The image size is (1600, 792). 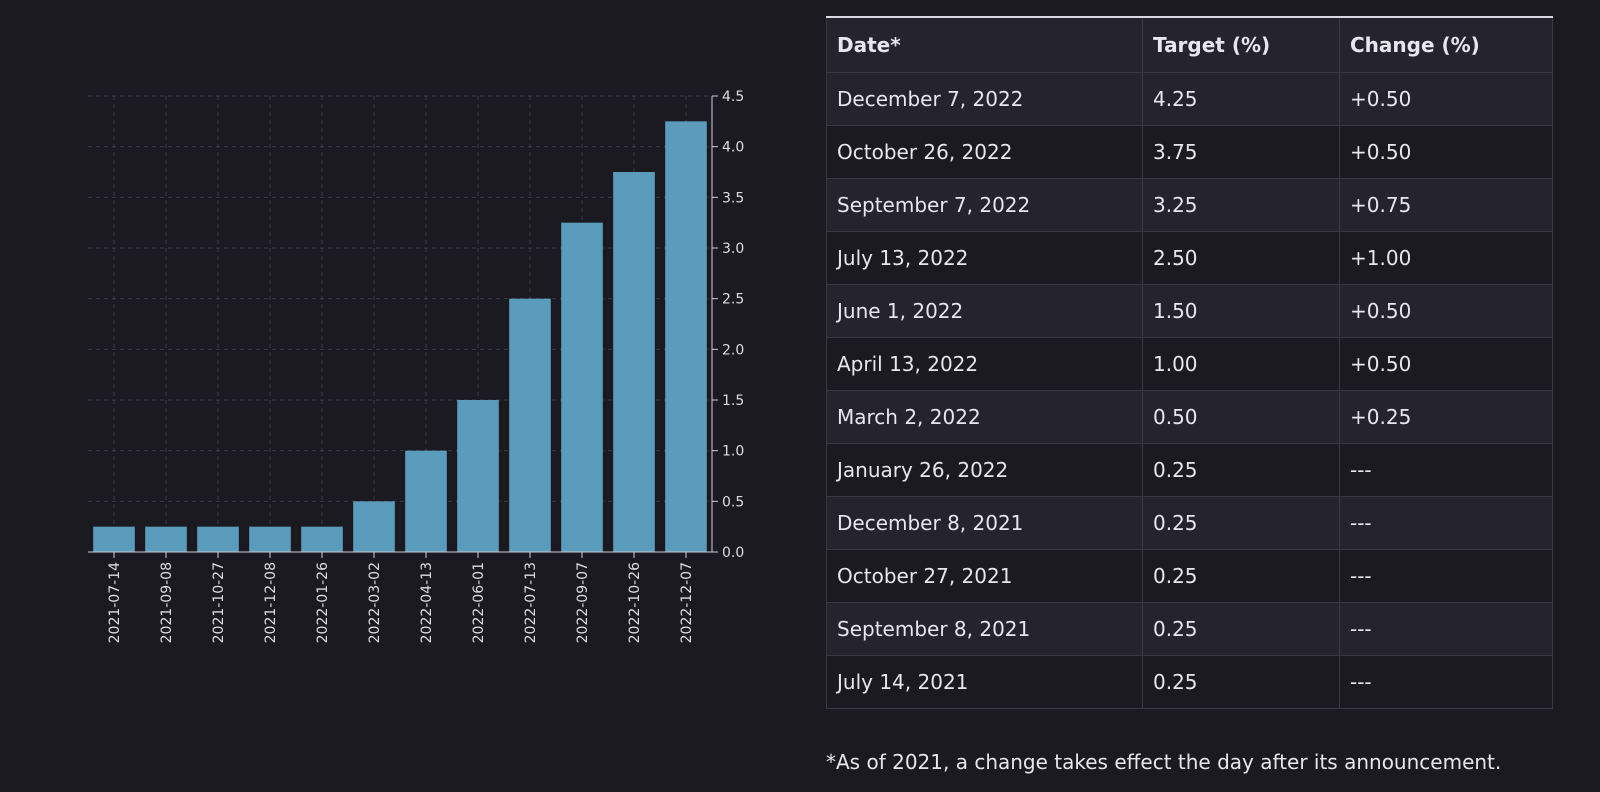 What do you see at coordinates (984, 205) in the screenshot?
I see `cell-date: September 7, 2022` at bounding box center [984, 205].